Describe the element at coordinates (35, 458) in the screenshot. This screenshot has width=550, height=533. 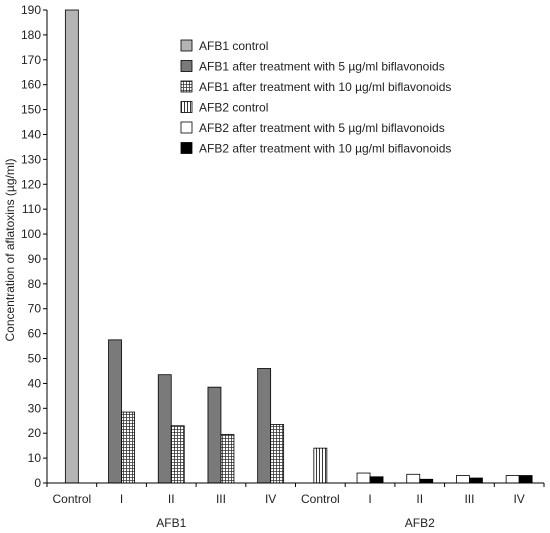
I see `y-tick-label: 10` at that location.